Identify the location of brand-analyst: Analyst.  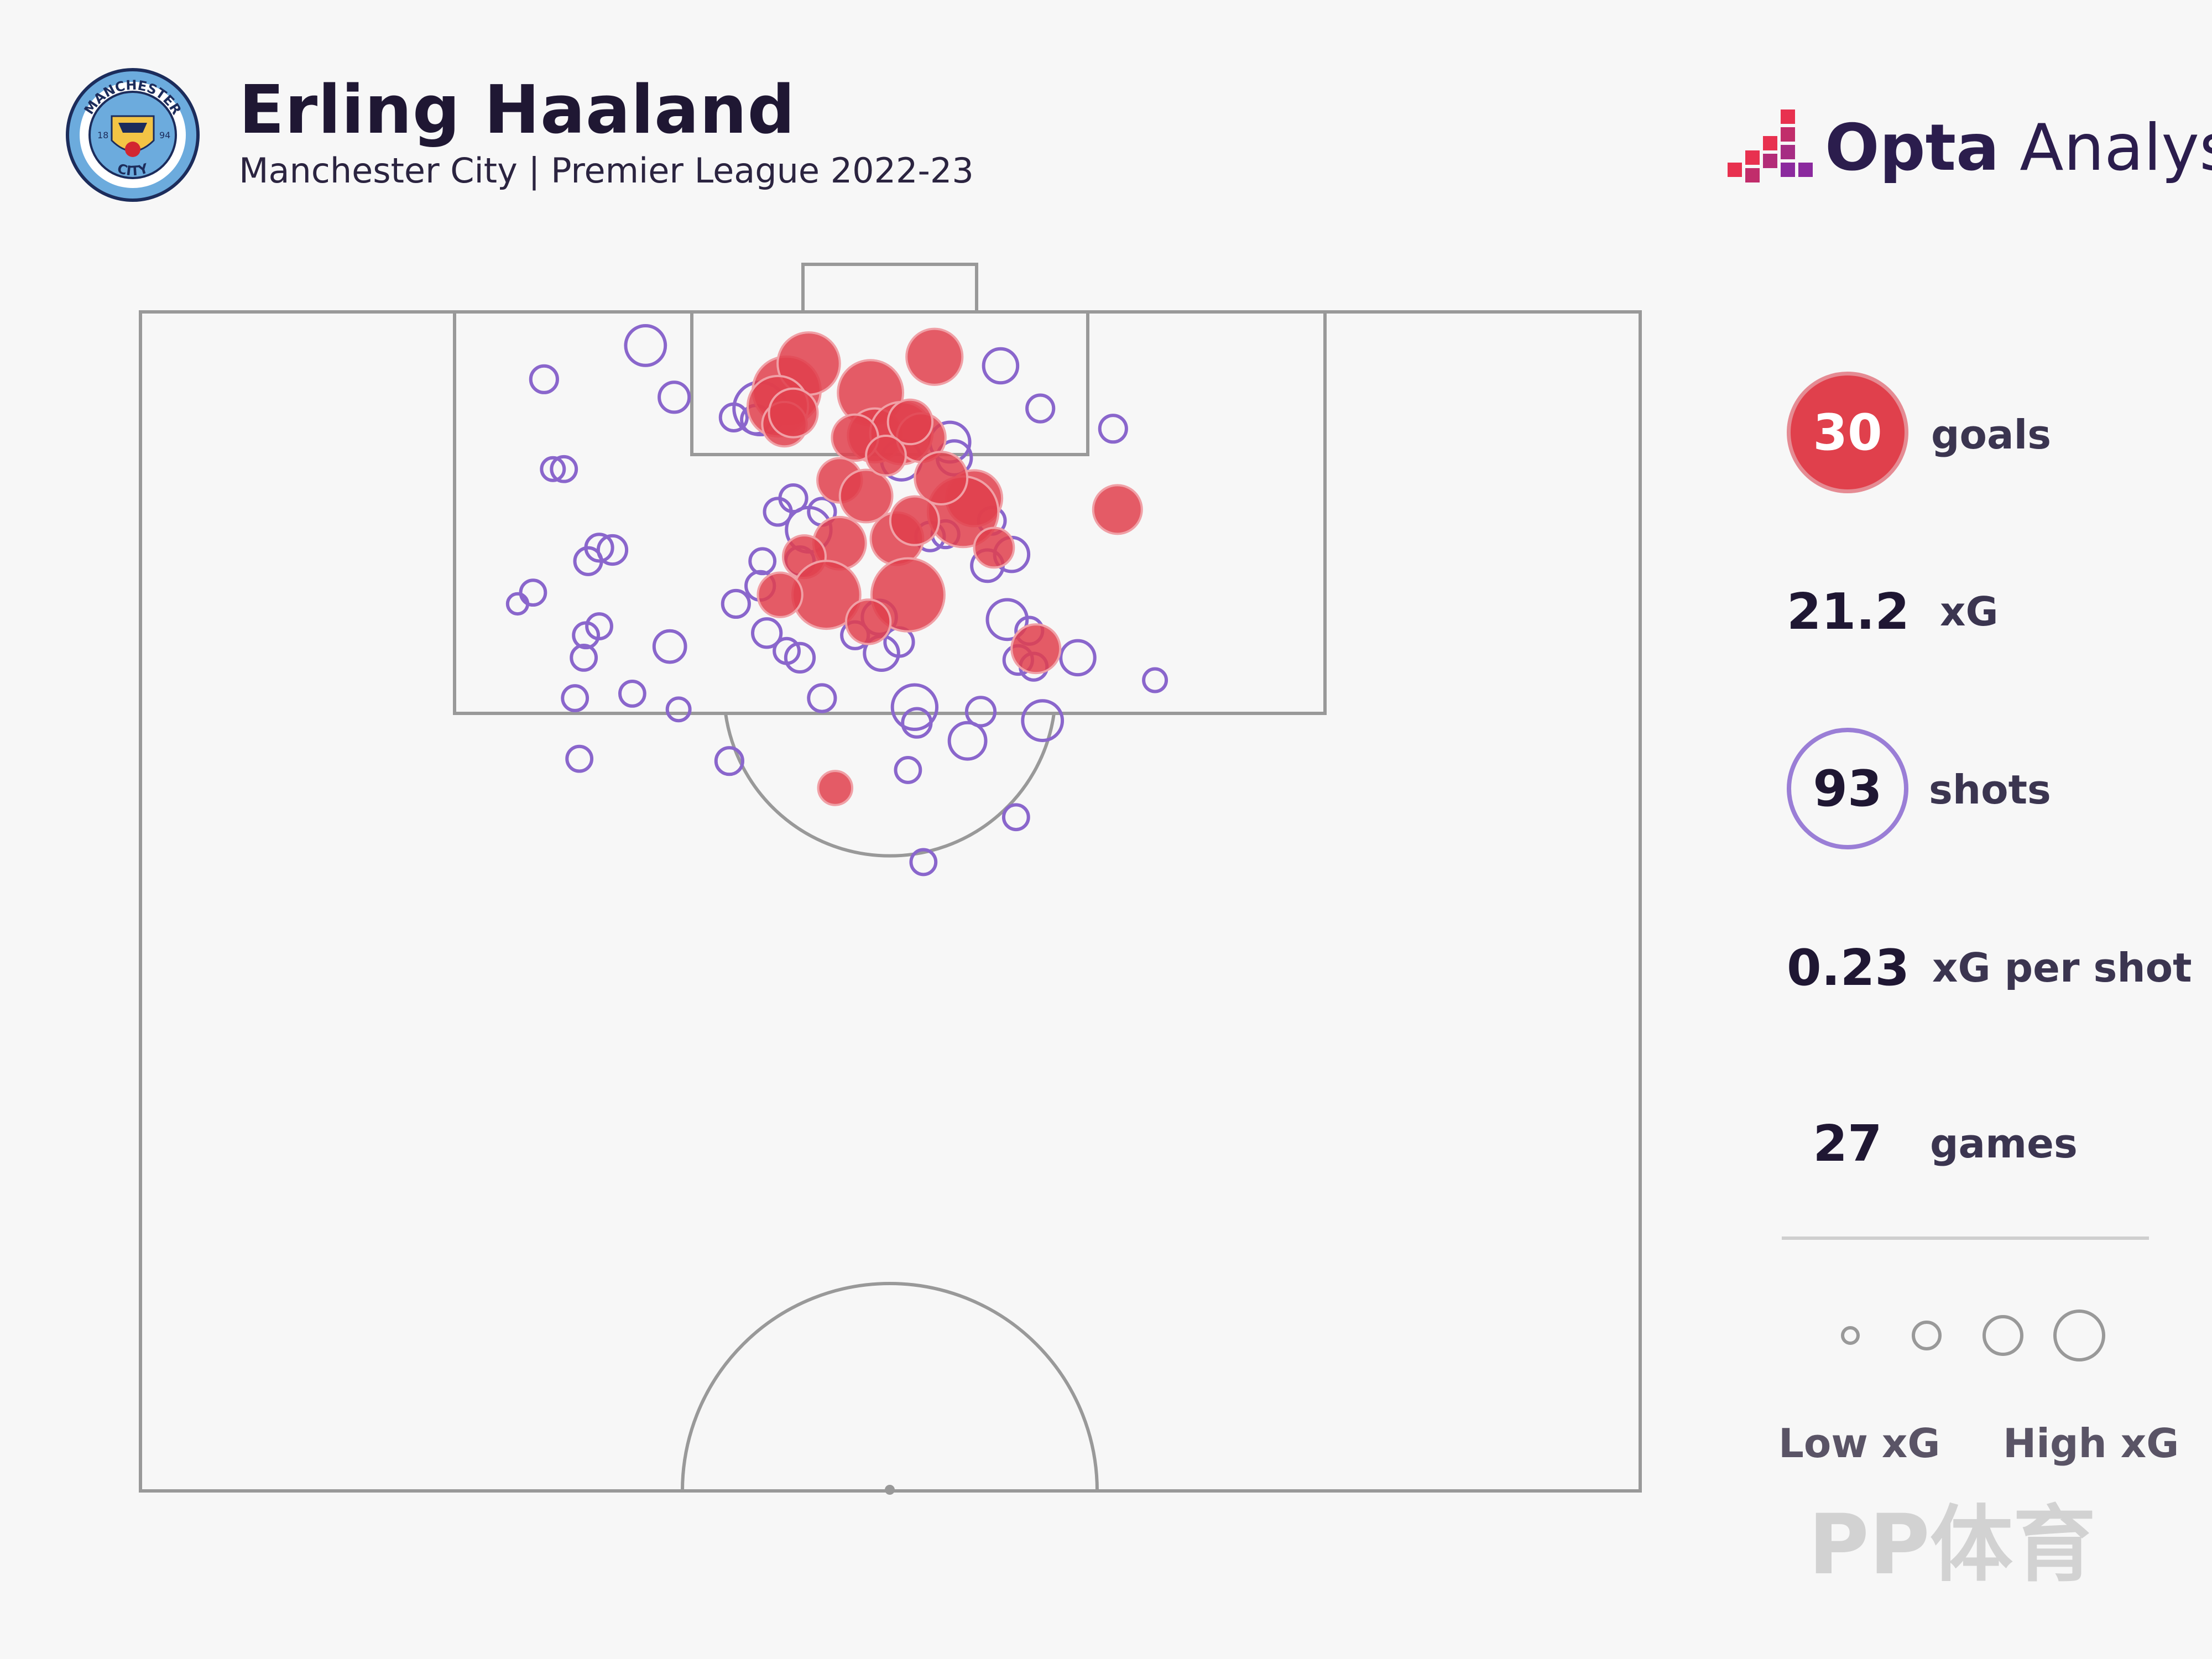
(2116, 148).